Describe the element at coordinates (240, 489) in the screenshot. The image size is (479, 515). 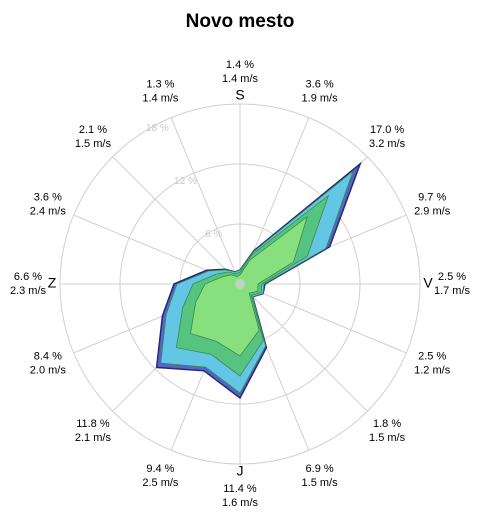
I see `frequency-label: 11.4 %` at that location.